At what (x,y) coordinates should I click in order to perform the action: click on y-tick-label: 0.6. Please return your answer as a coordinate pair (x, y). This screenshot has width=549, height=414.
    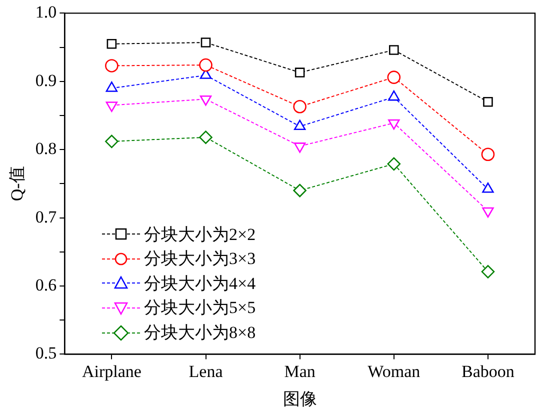
    Looking at the image, I should click on (46, 284).